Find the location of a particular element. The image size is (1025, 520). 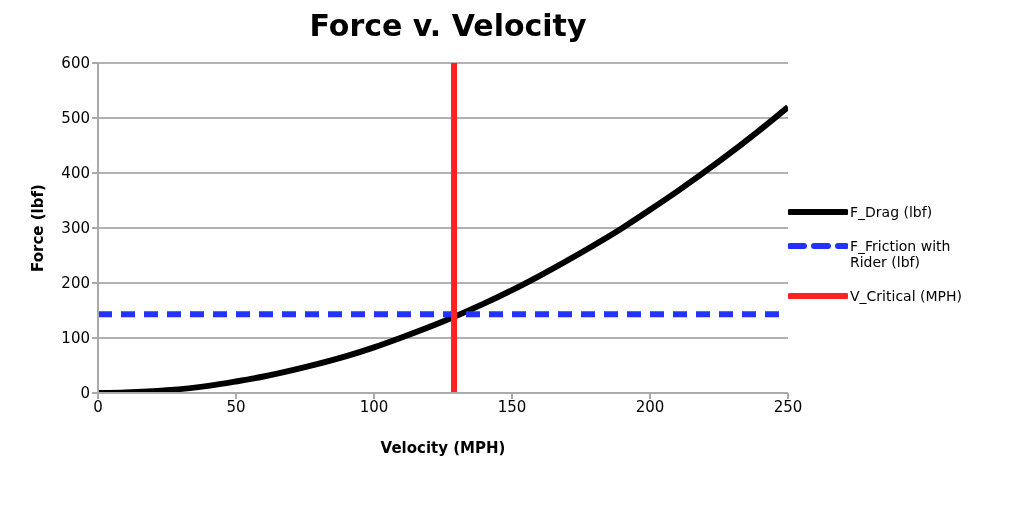

x-tick-label: 150 is located at coordinates (512, 406).